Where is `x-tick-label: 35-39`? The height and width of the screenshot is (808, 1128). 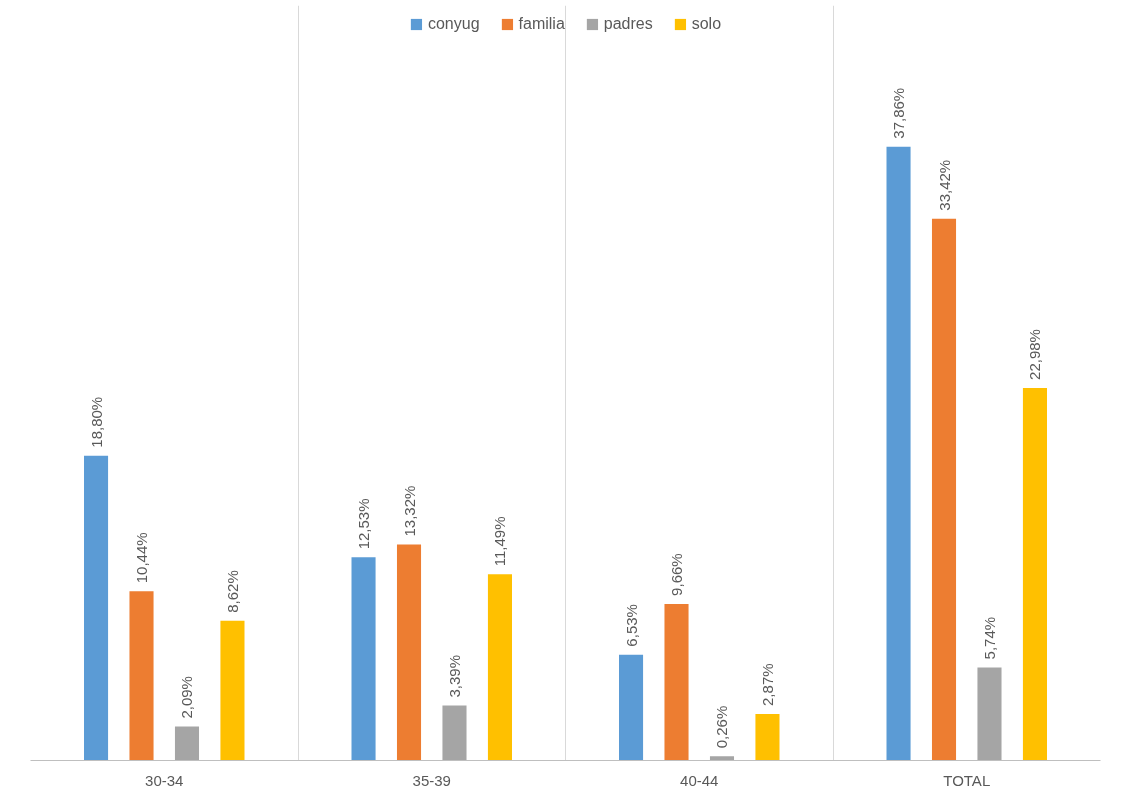 x-tick-label: 35-39 is located at coordinates (431, 780).